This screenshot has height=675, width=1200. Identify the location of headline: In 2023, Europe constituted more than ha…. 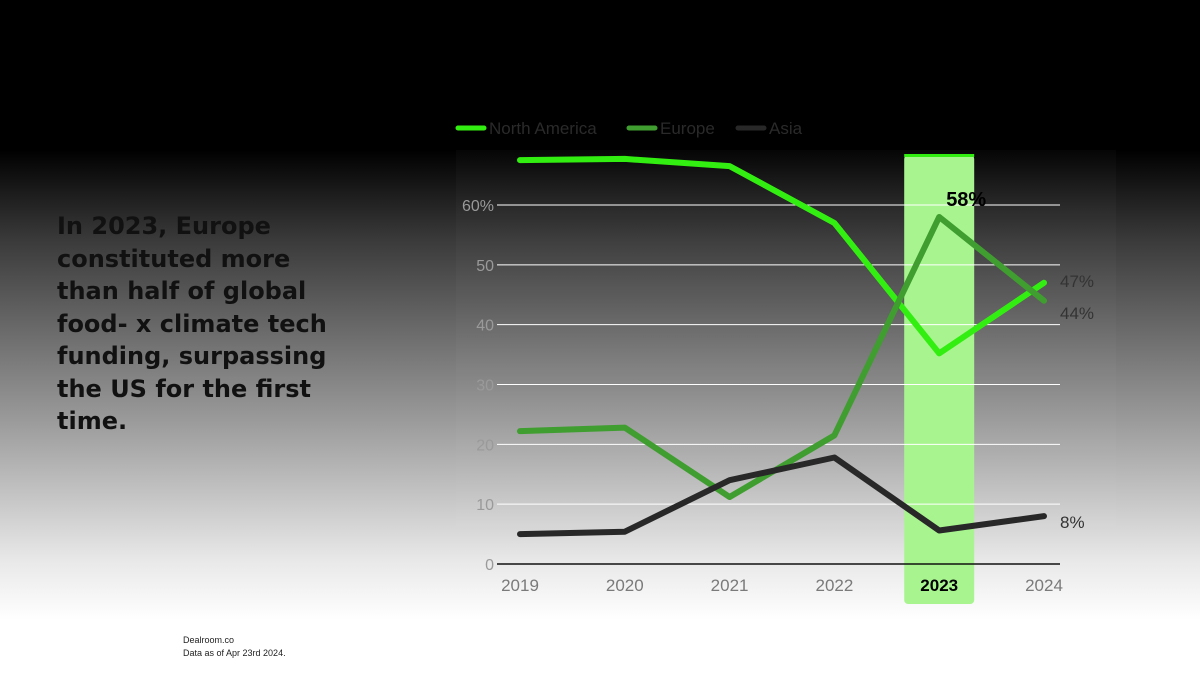
(192, 323).